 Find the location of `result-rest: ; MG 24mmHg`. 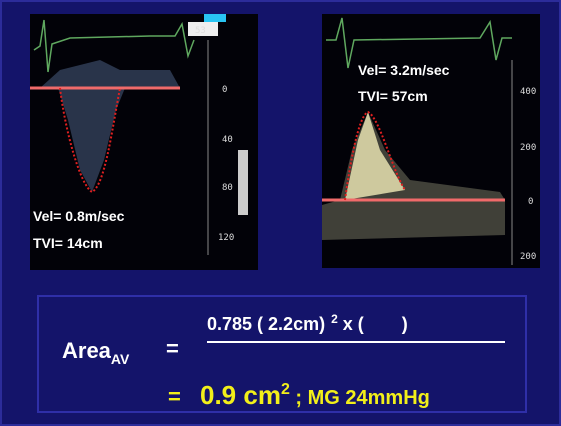

result-rest: ; MG 24mmHg is located at coordinates (360, 398).